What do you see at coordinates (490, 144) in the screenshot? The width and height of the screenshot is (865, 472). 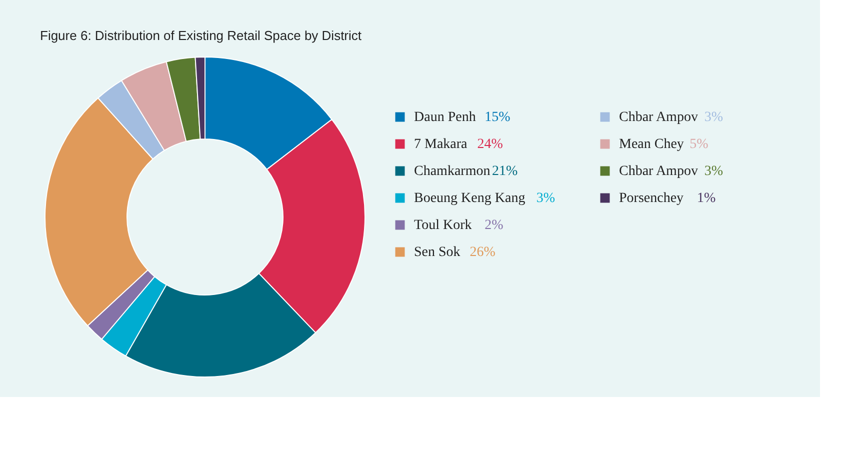 I see `data-label: 24%` at bounding box center [490, 144].